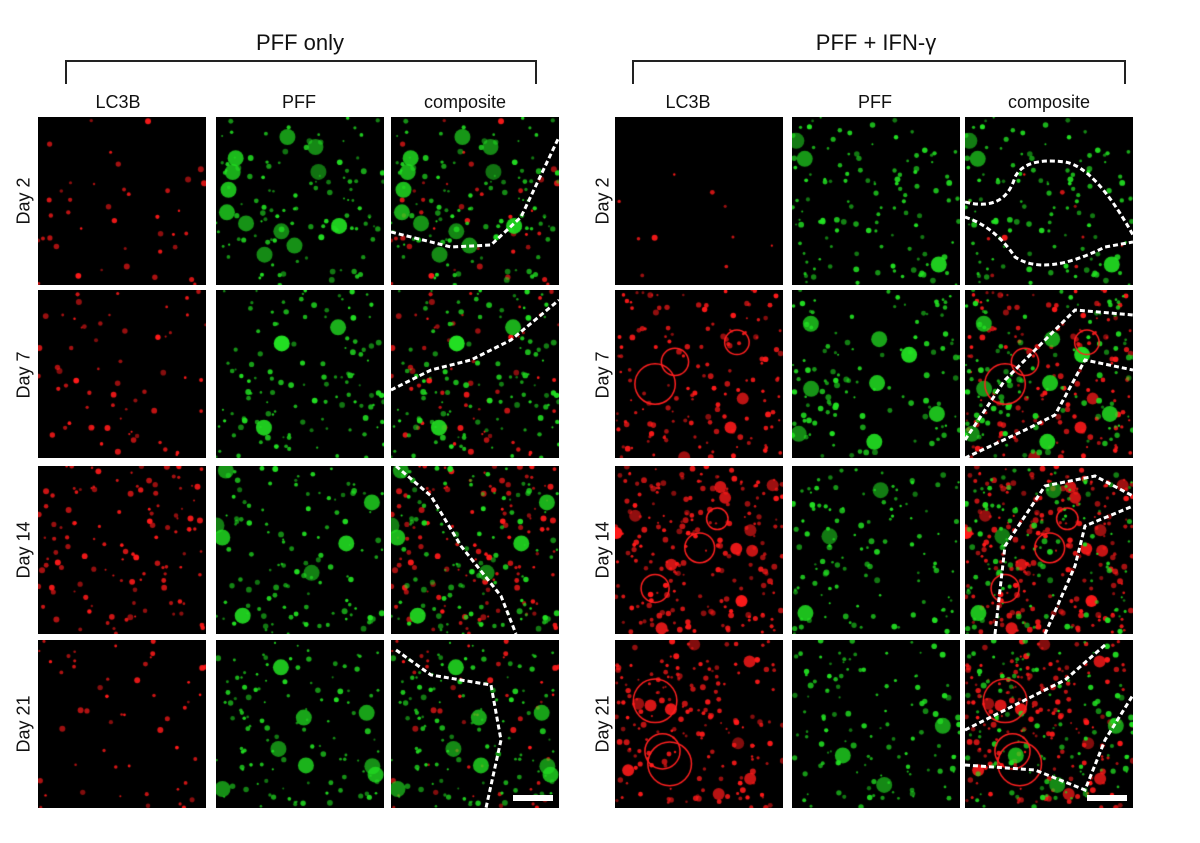 Image resolution: width=1200 pixels, height=843 pixels. What do you see at coordinates (300, 42) in the screenshot?
I see `group-title-pff-only: PFF only` at bounding box center [300, 42].